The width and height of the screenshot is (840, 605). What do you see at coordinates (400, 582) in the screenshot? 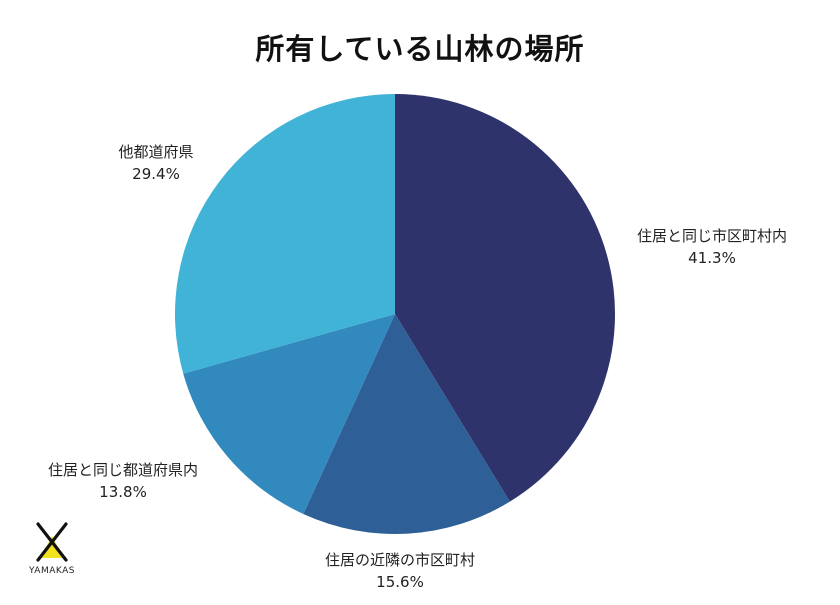
I see `slice-value-neighbor-municipality: 15.6%` at bounding box center [400, 582].